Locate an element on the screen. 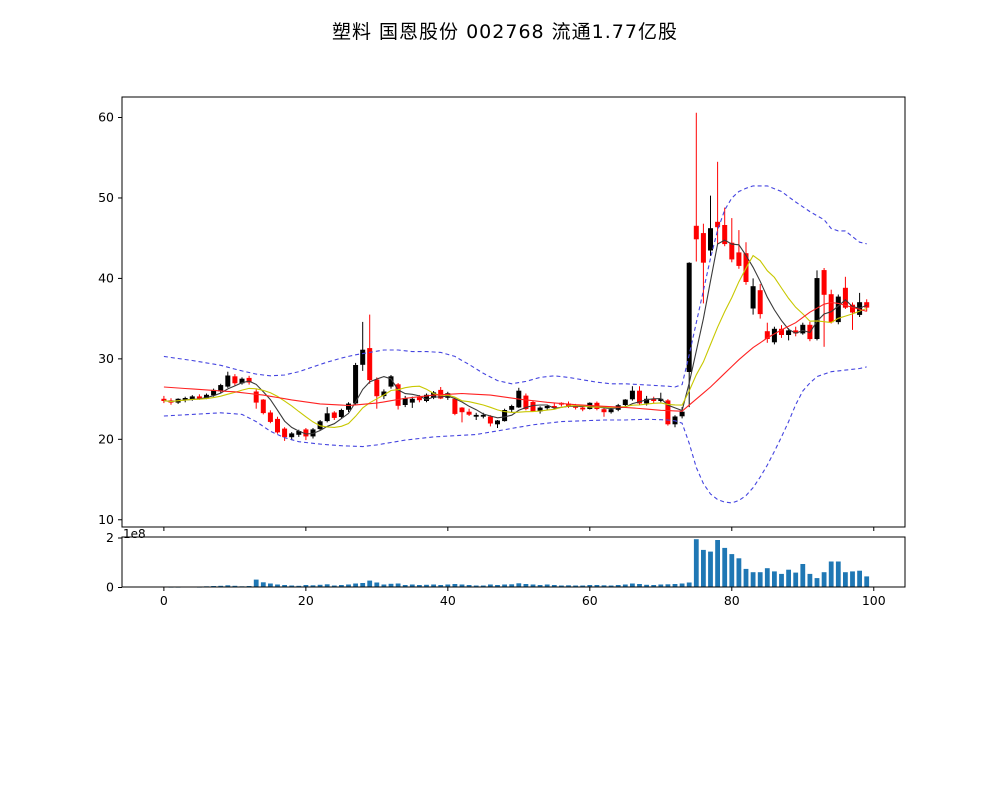  volume-bars is located at coordinates (515, 563).